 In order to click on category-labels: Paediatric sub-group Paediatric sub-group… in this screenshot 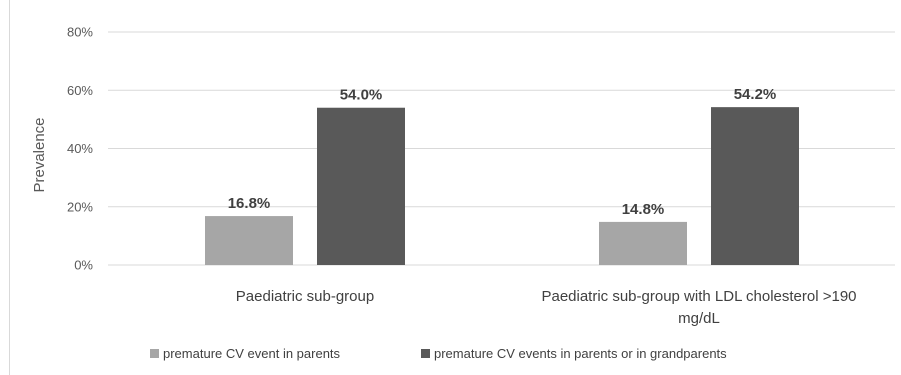, I will do `click(546, 307)`.